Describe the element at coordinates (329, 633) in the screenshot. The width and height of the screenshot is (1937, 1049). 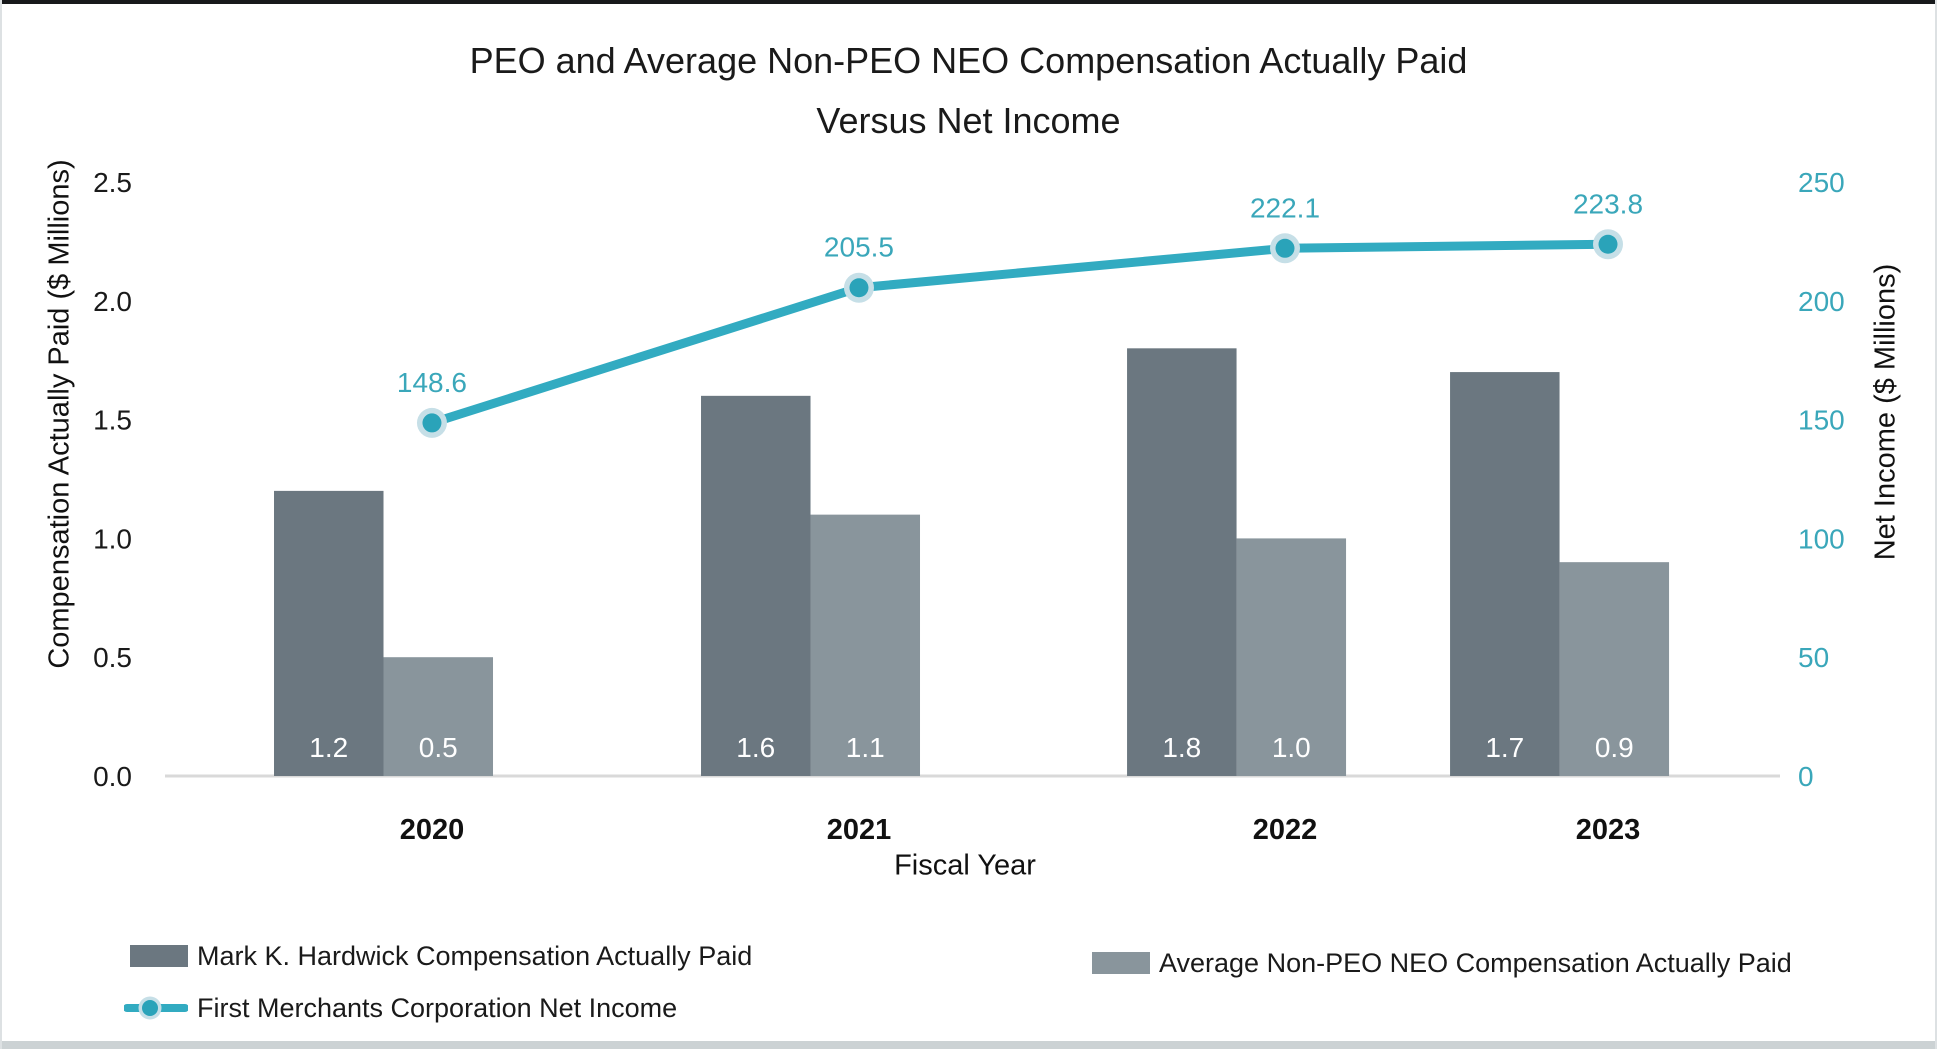
I see `bar-peo-2020` at that location.